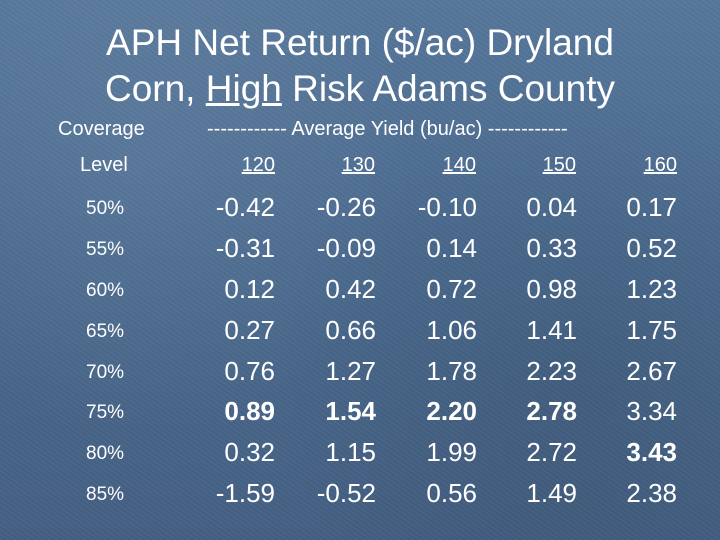  What do you see at coordinates (346, 207) in the screenshot?
I see `net-return-cell: -0.26` at bounding box center [346, 207].